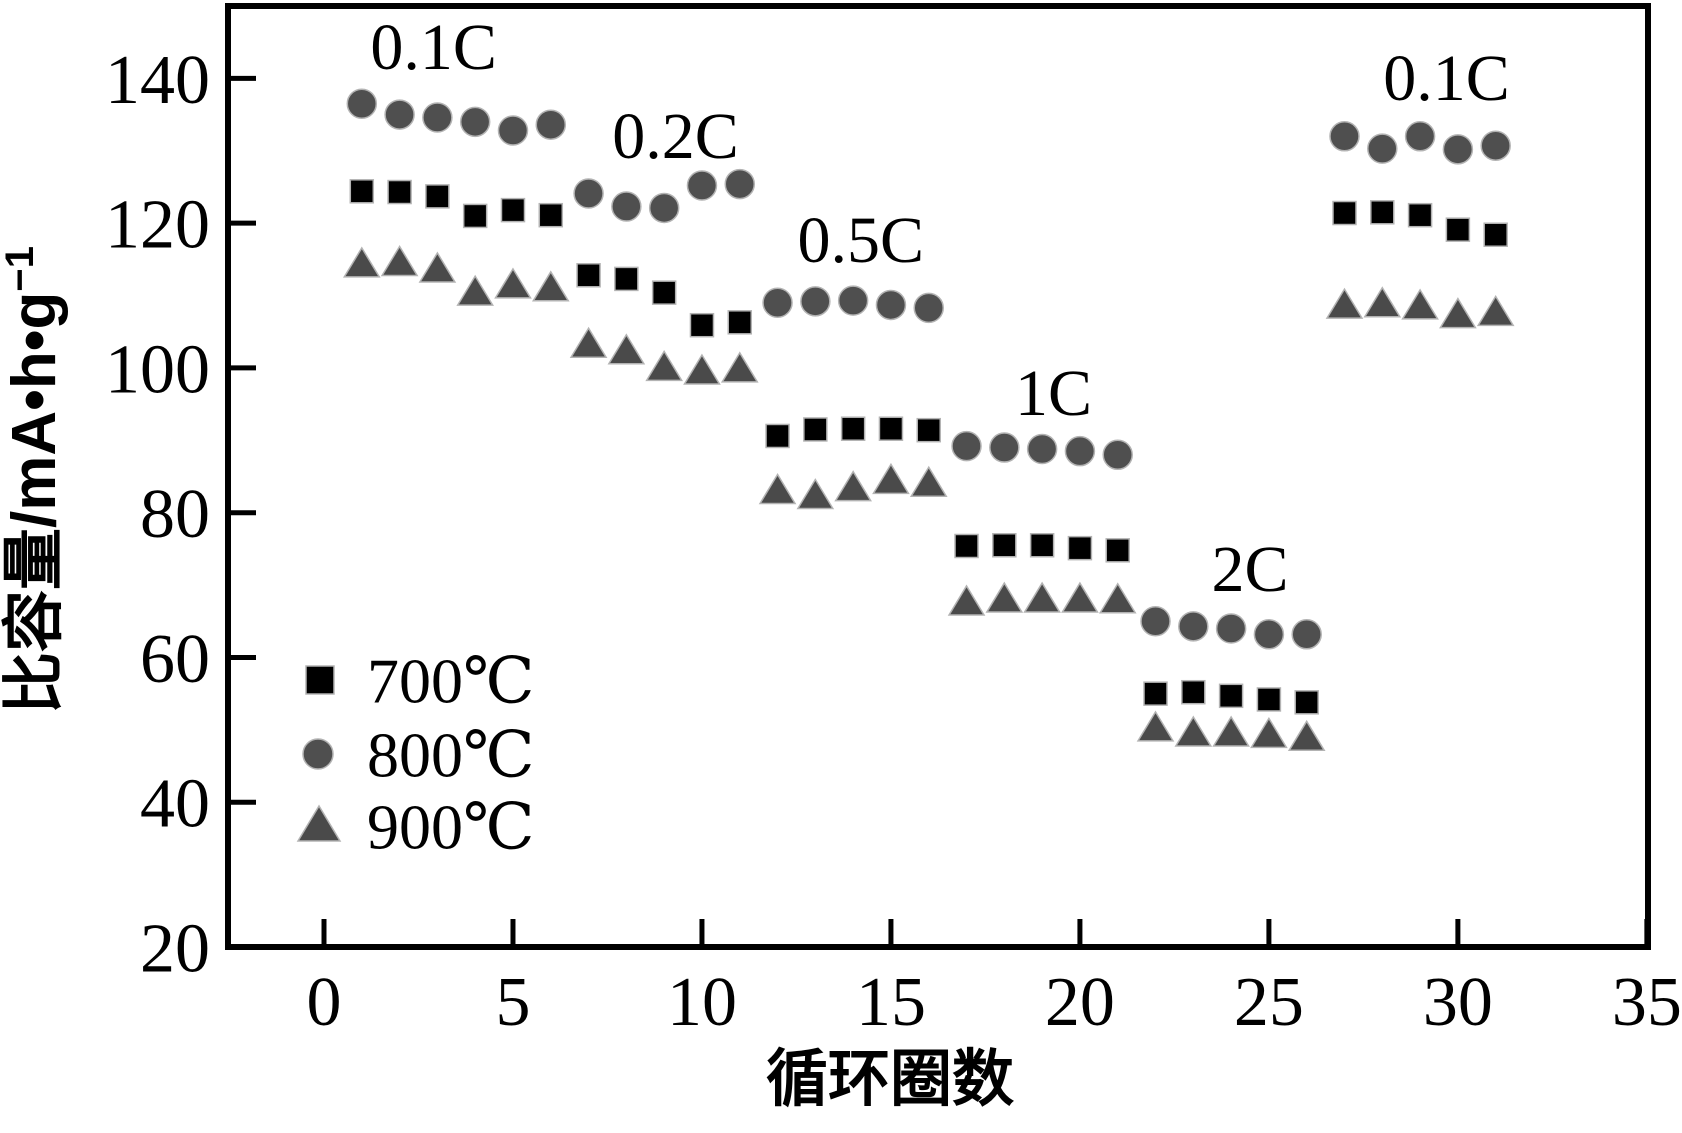 The image size is (1682, 1133). Describe the element at coordinates (1053, 393) in the screenshot. I see `rate-annotation: 1C` at that location.